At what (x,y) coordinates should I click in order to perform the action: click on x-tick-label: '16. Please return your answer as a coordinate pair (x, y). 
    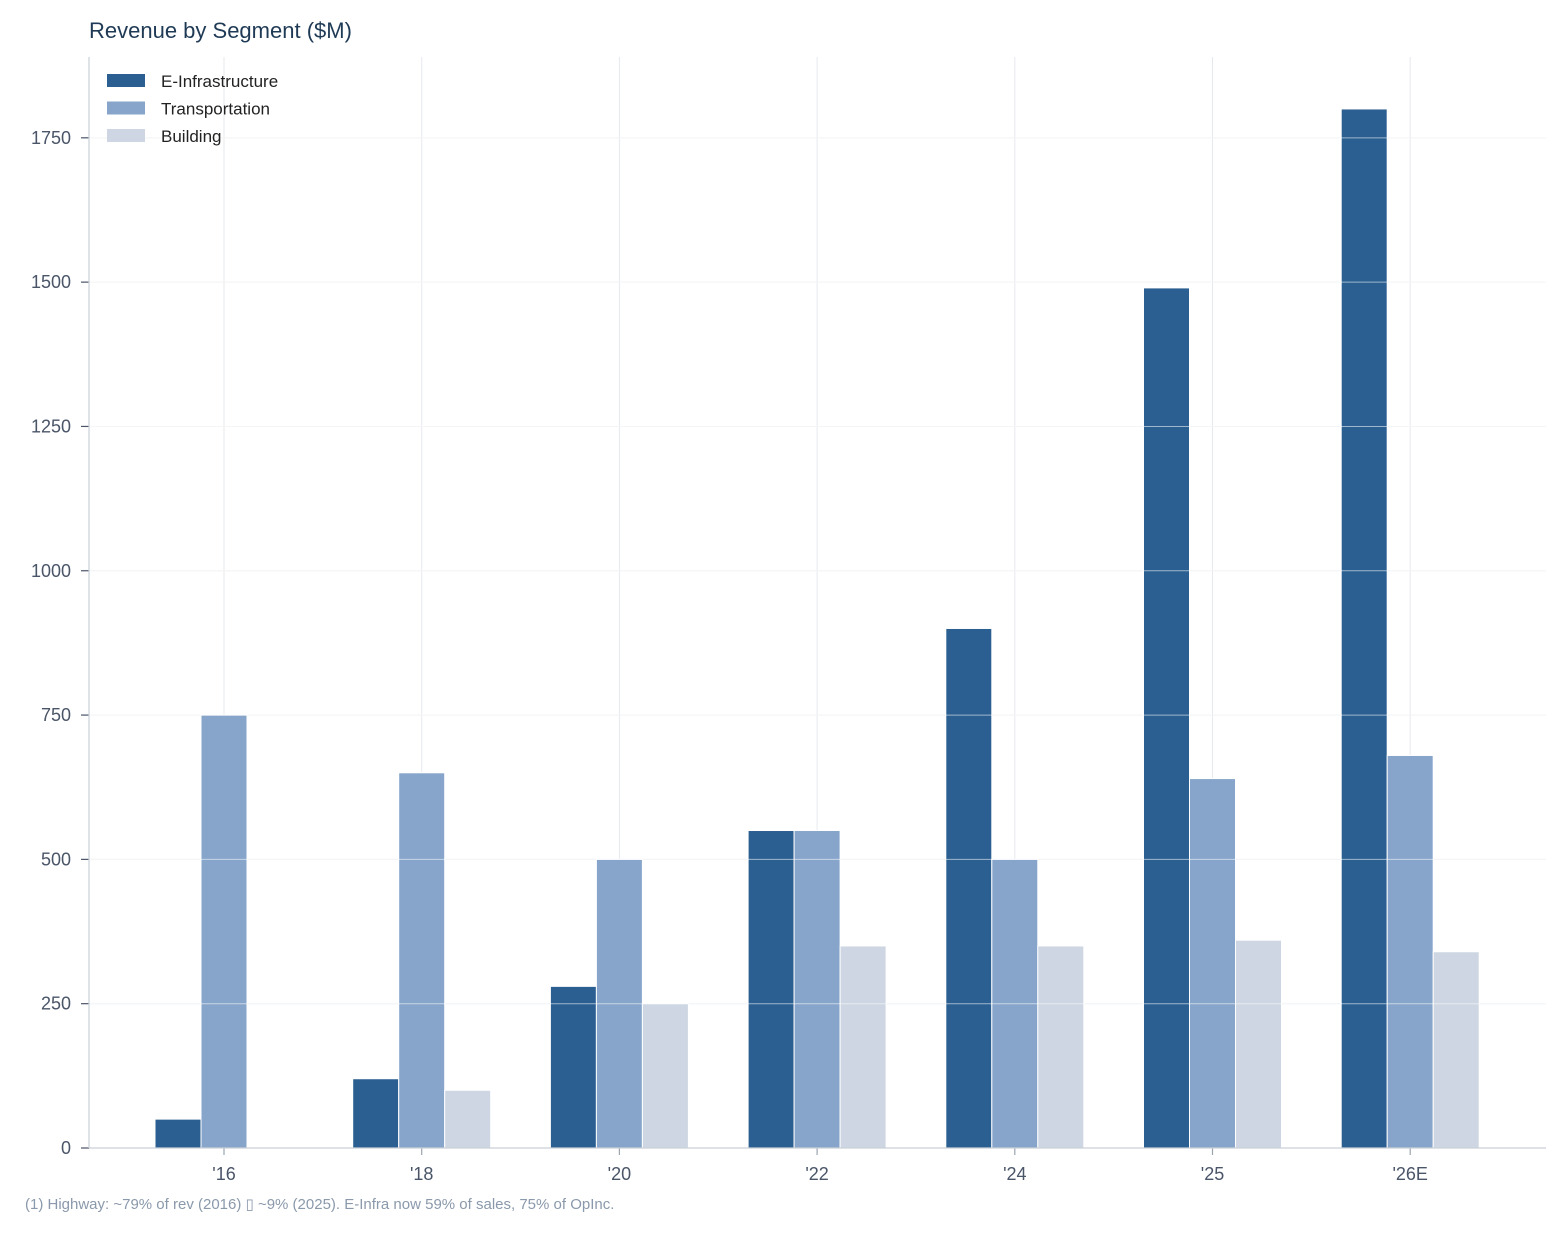
    Looking at the image, I should click on (223, 1174).